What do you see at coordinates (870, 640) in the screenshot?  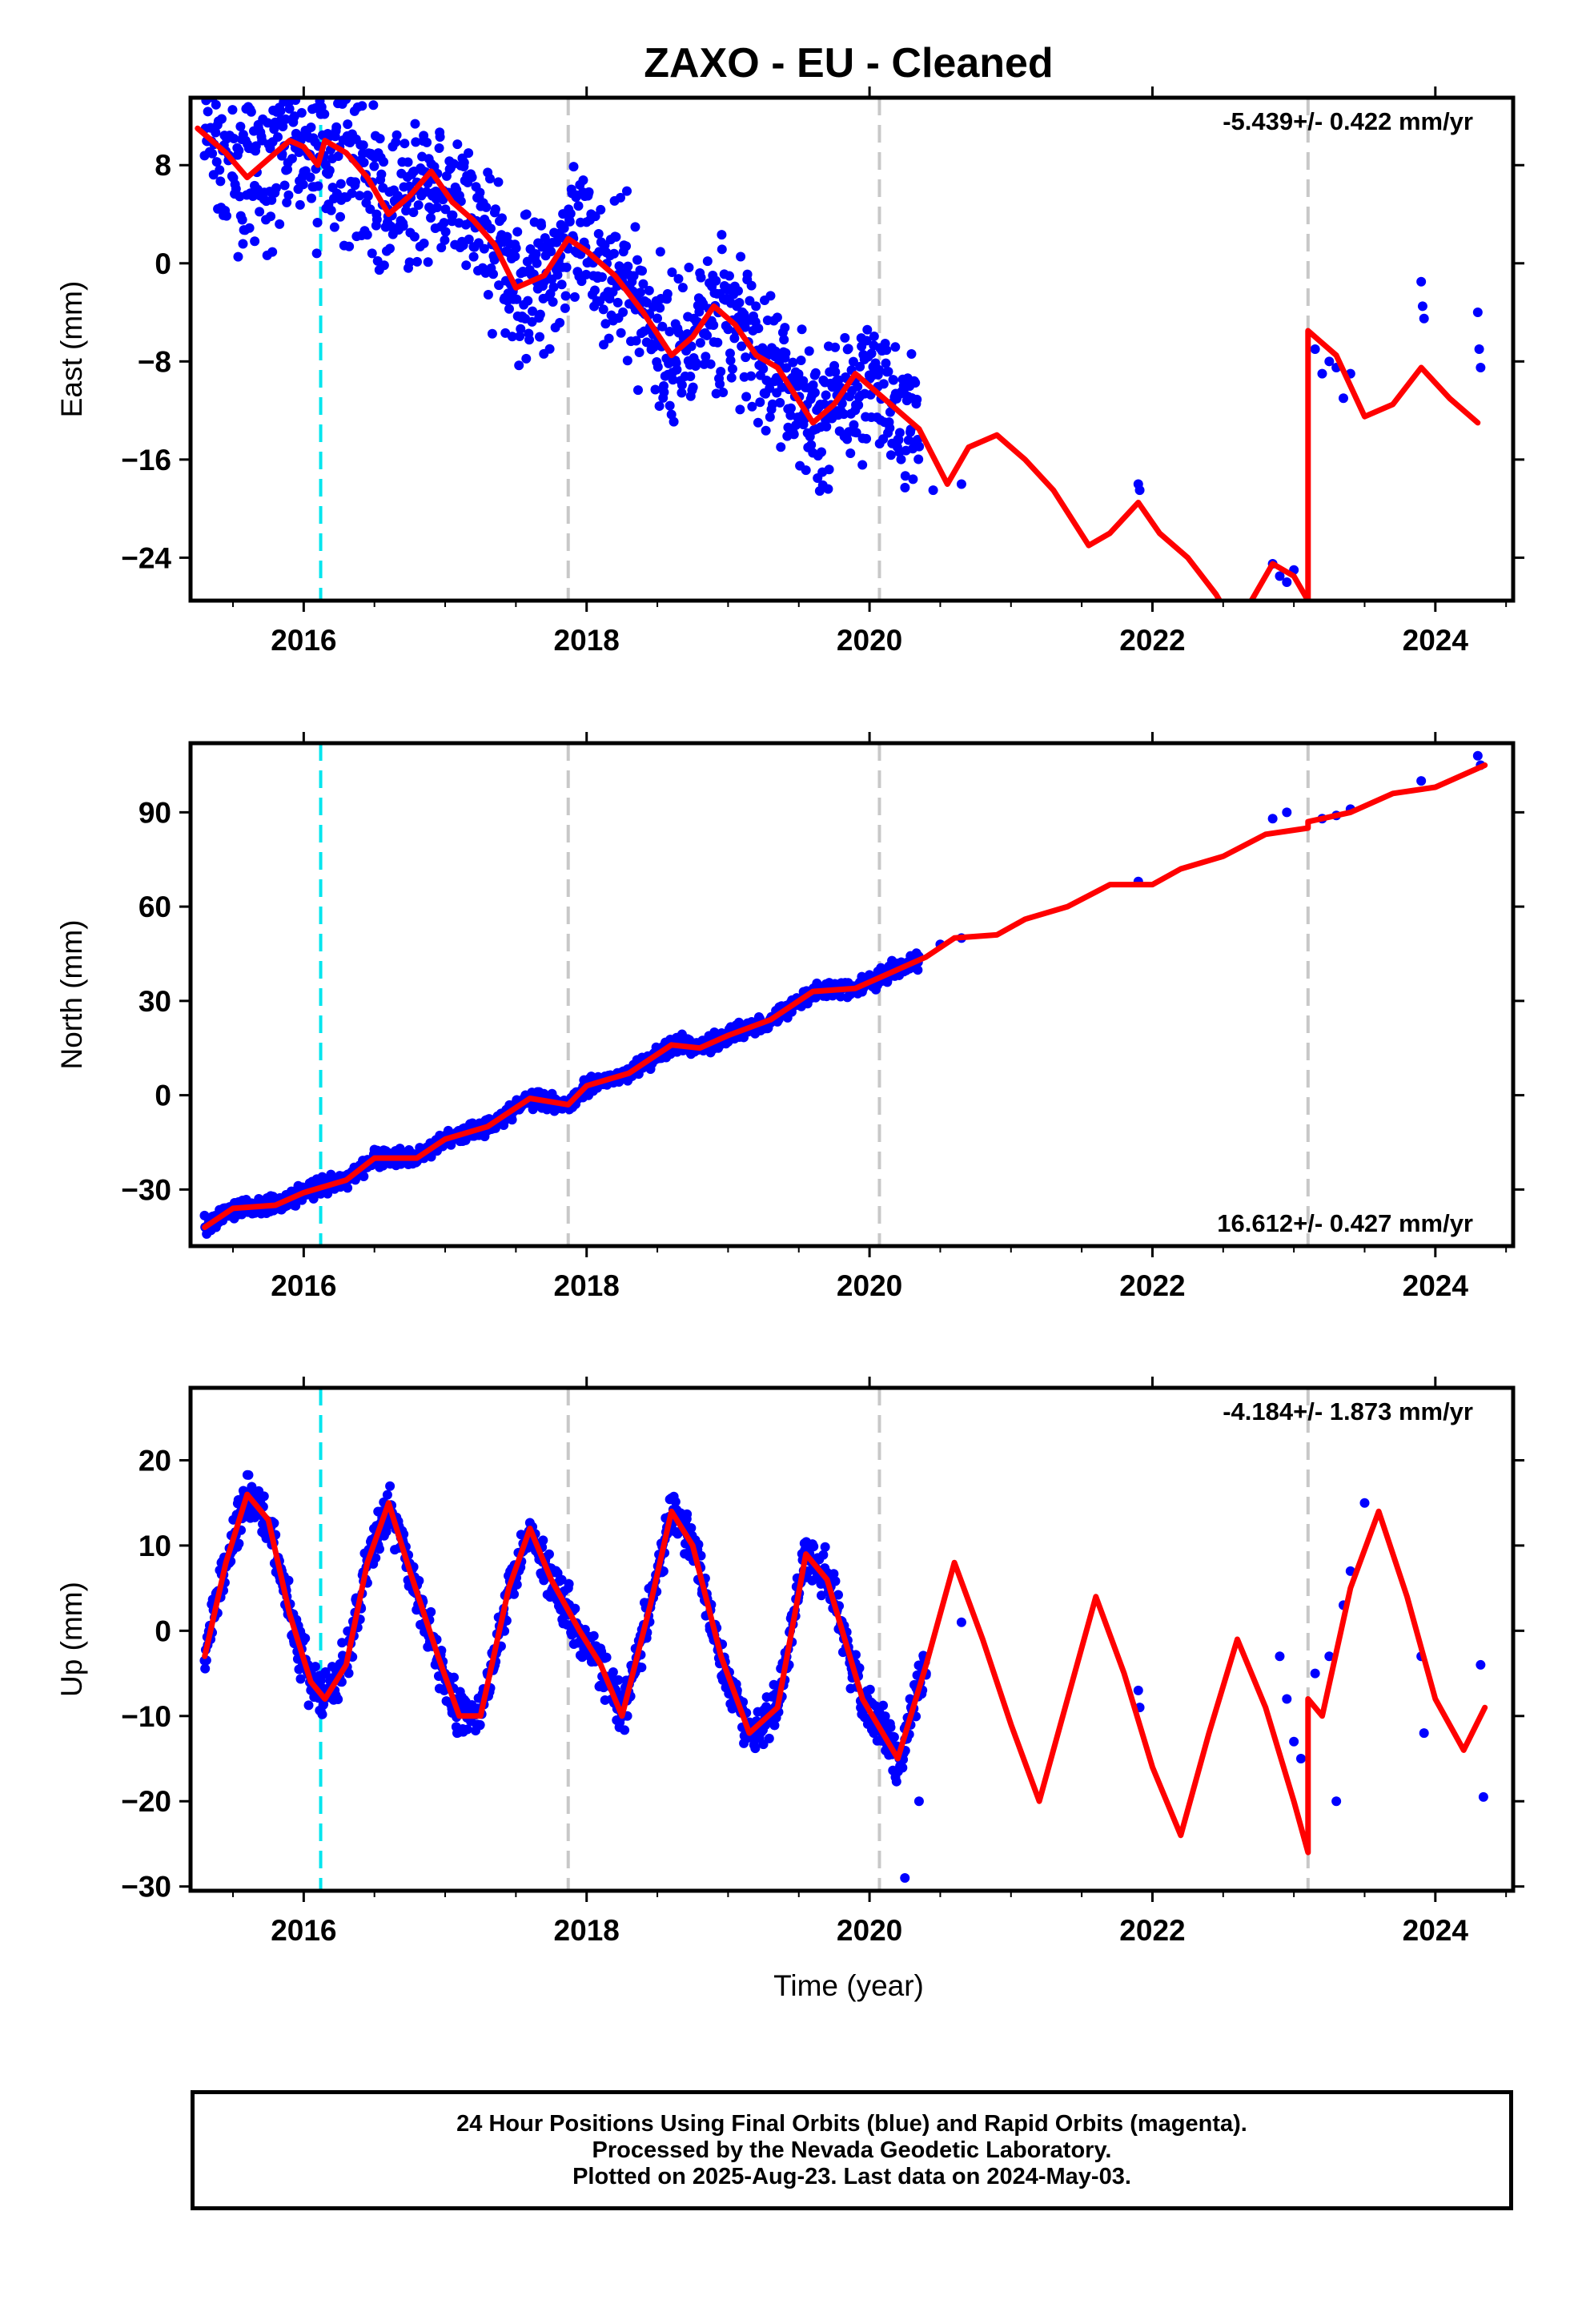 I see `east-x-tick-label: 2020` at bounding box center [870, 640].